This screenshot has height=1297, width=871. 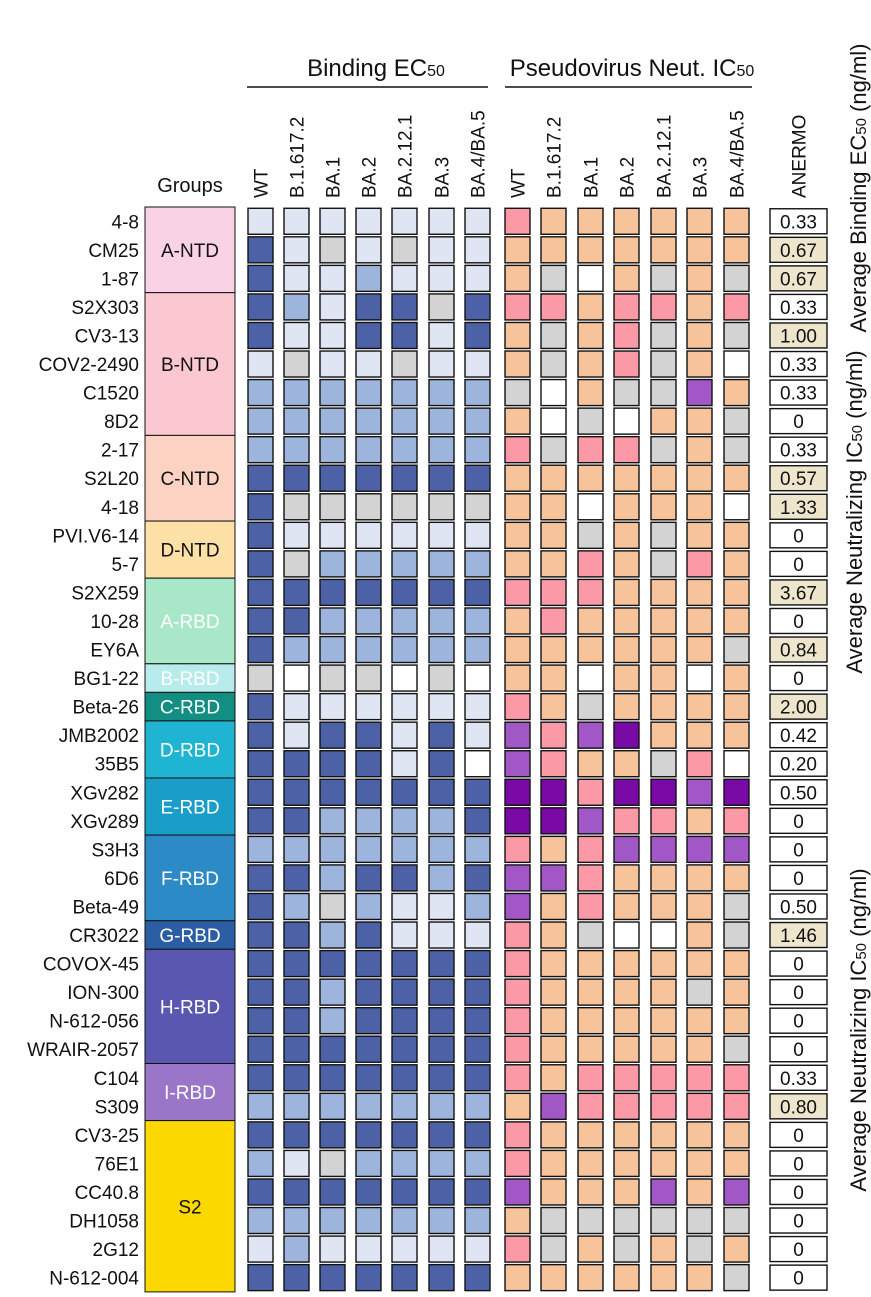 What do you see at coordinates (479, 154) in the screenshot?
I see `binding-col-label: BA.4/BA.5` at bounding box center [479, 154].